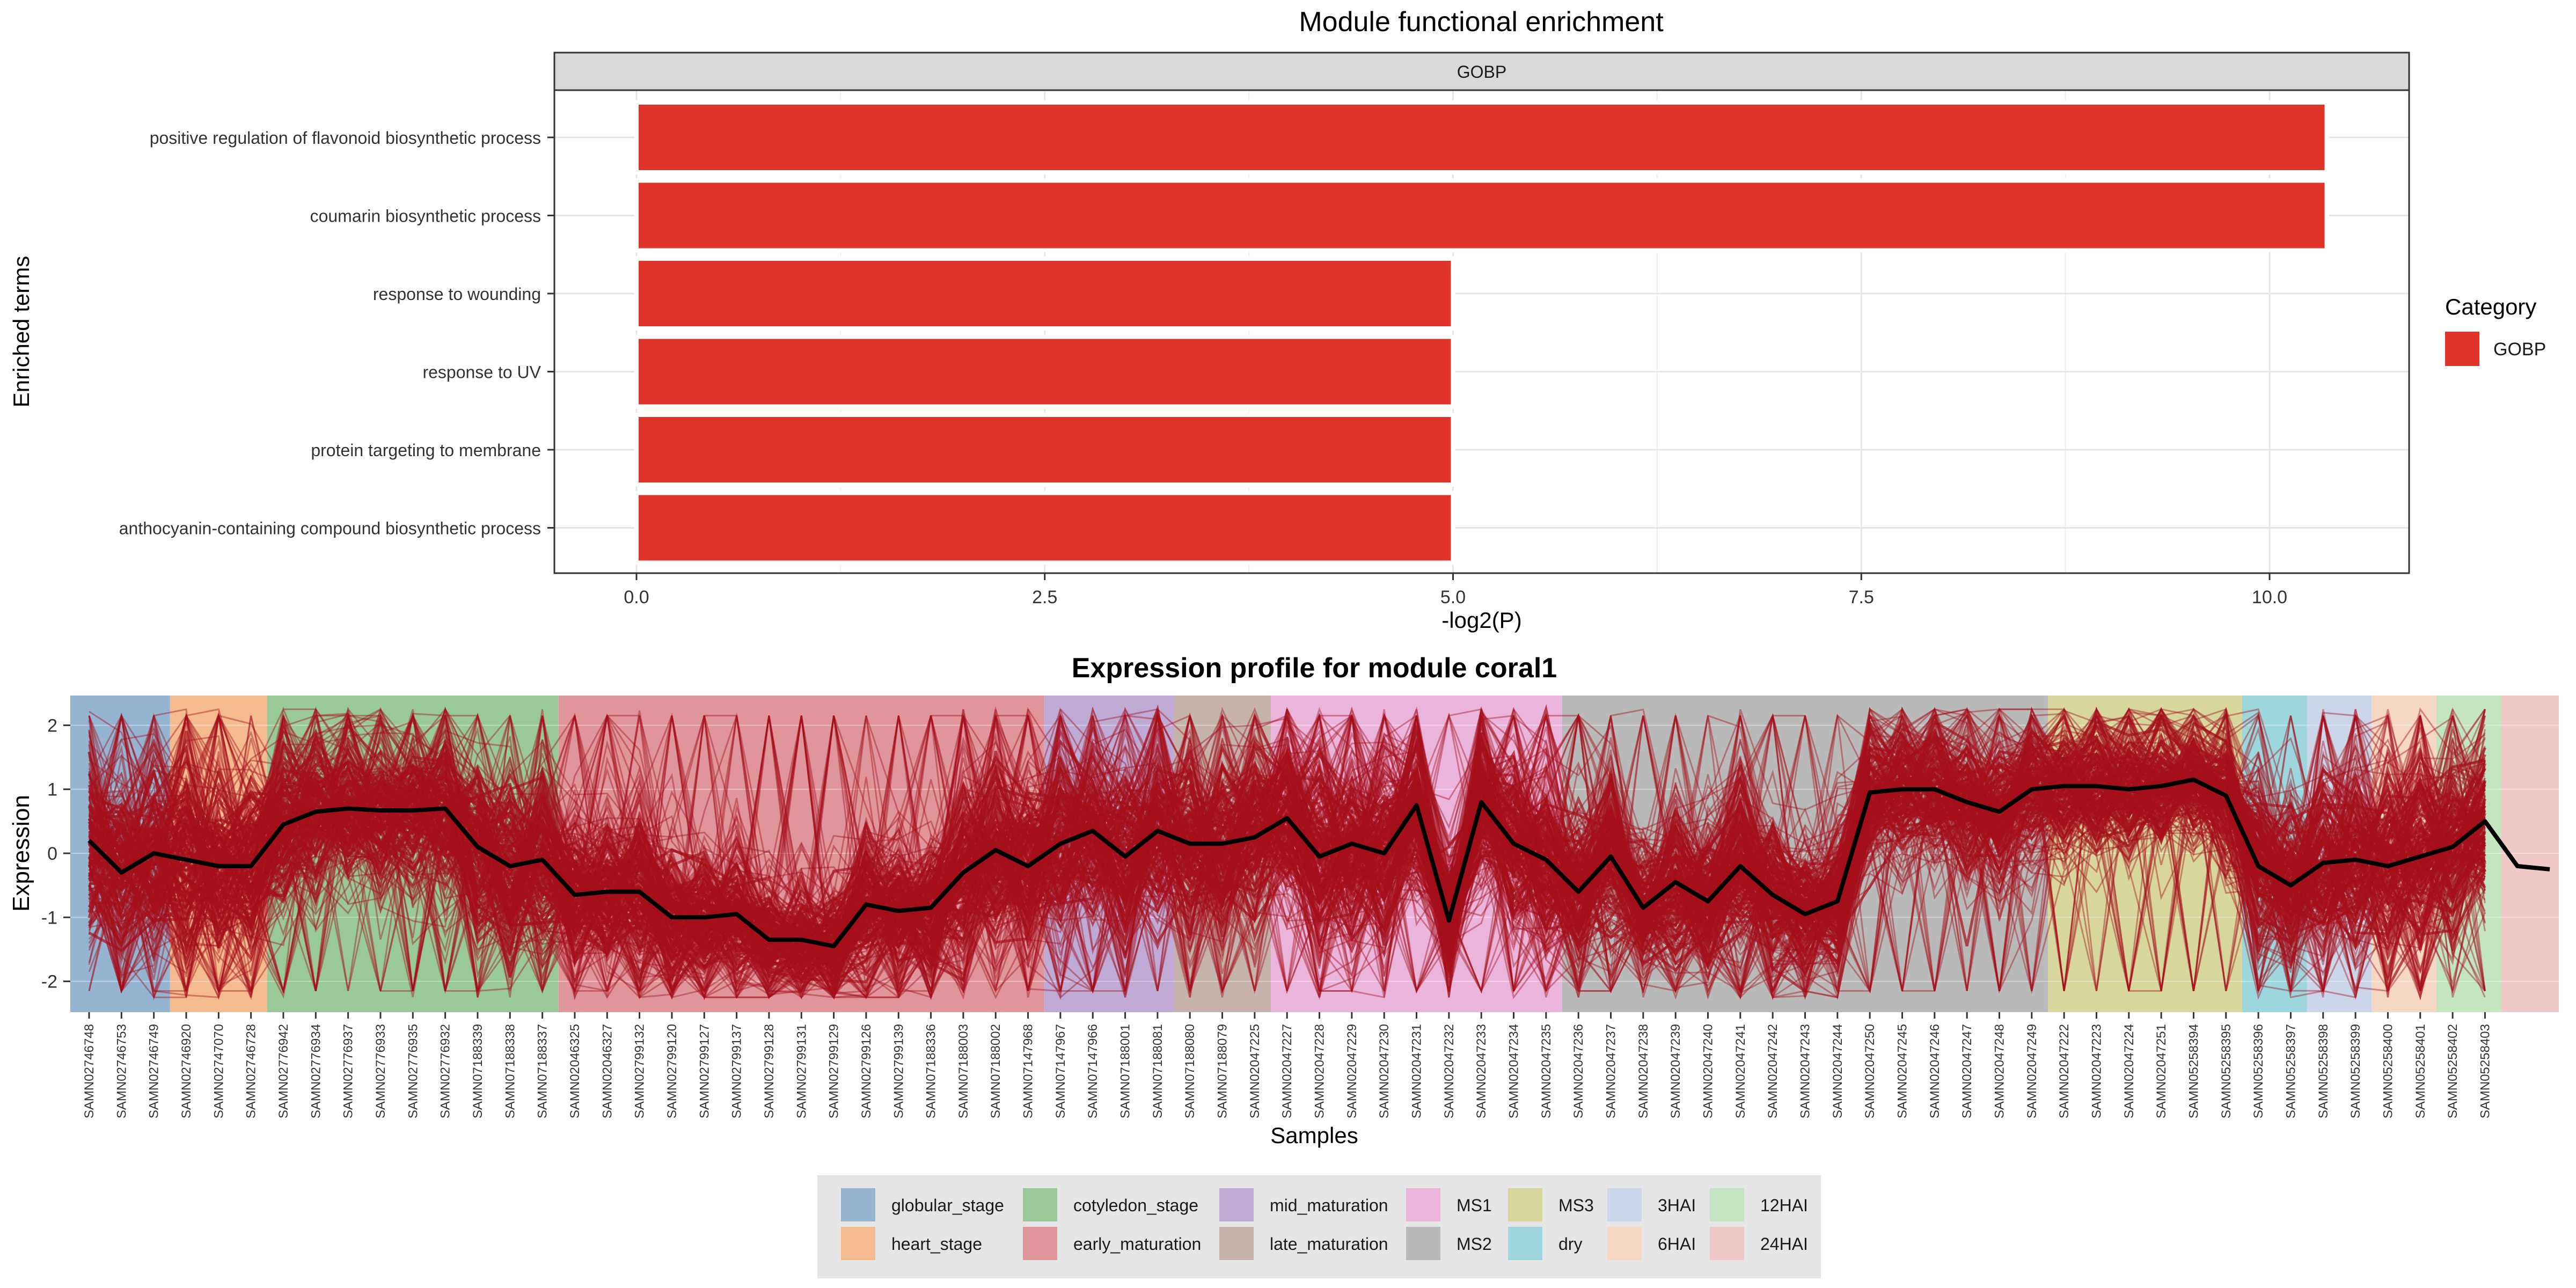 Image resolution: width=2576 pixels, height=1288 pixels. What do you see at coordinates (1784, 1244) in the screenshot?
I see `stage-legend-label: 24HAI` at bounding box center [1784, 1244].